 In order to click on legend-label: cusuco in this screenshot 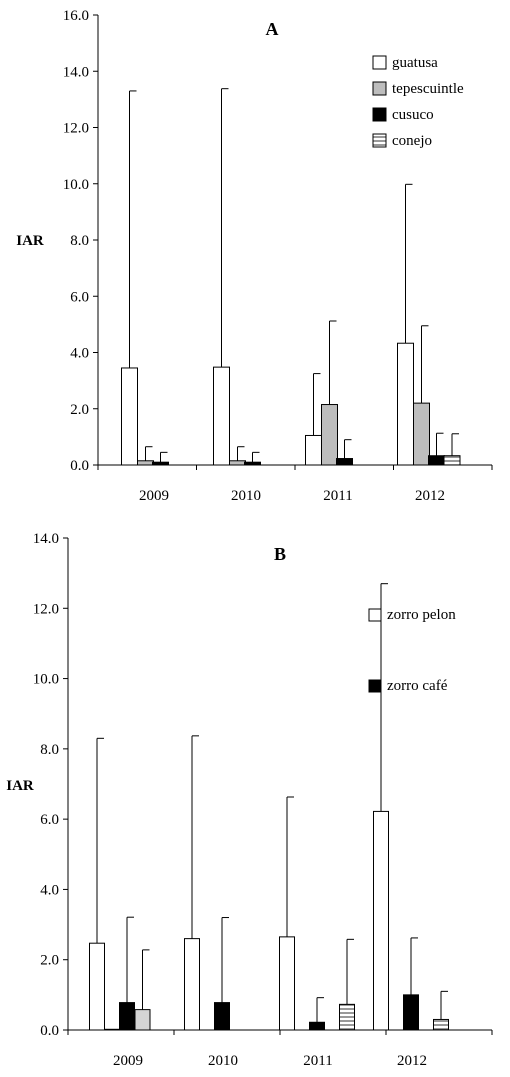, I will do `click(413, 115)`.